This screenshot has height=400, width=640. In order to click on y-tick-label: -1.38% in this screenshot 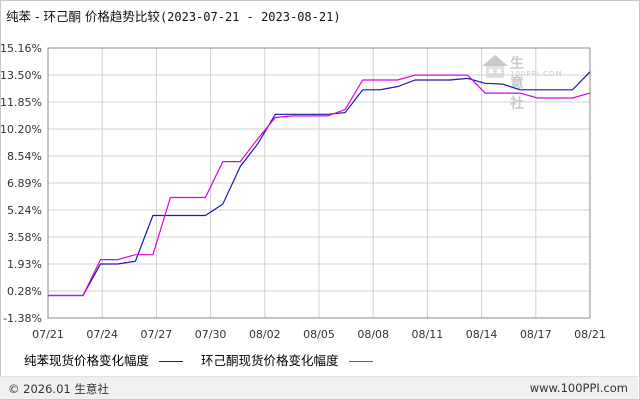, I will do `click(22, 318)`.